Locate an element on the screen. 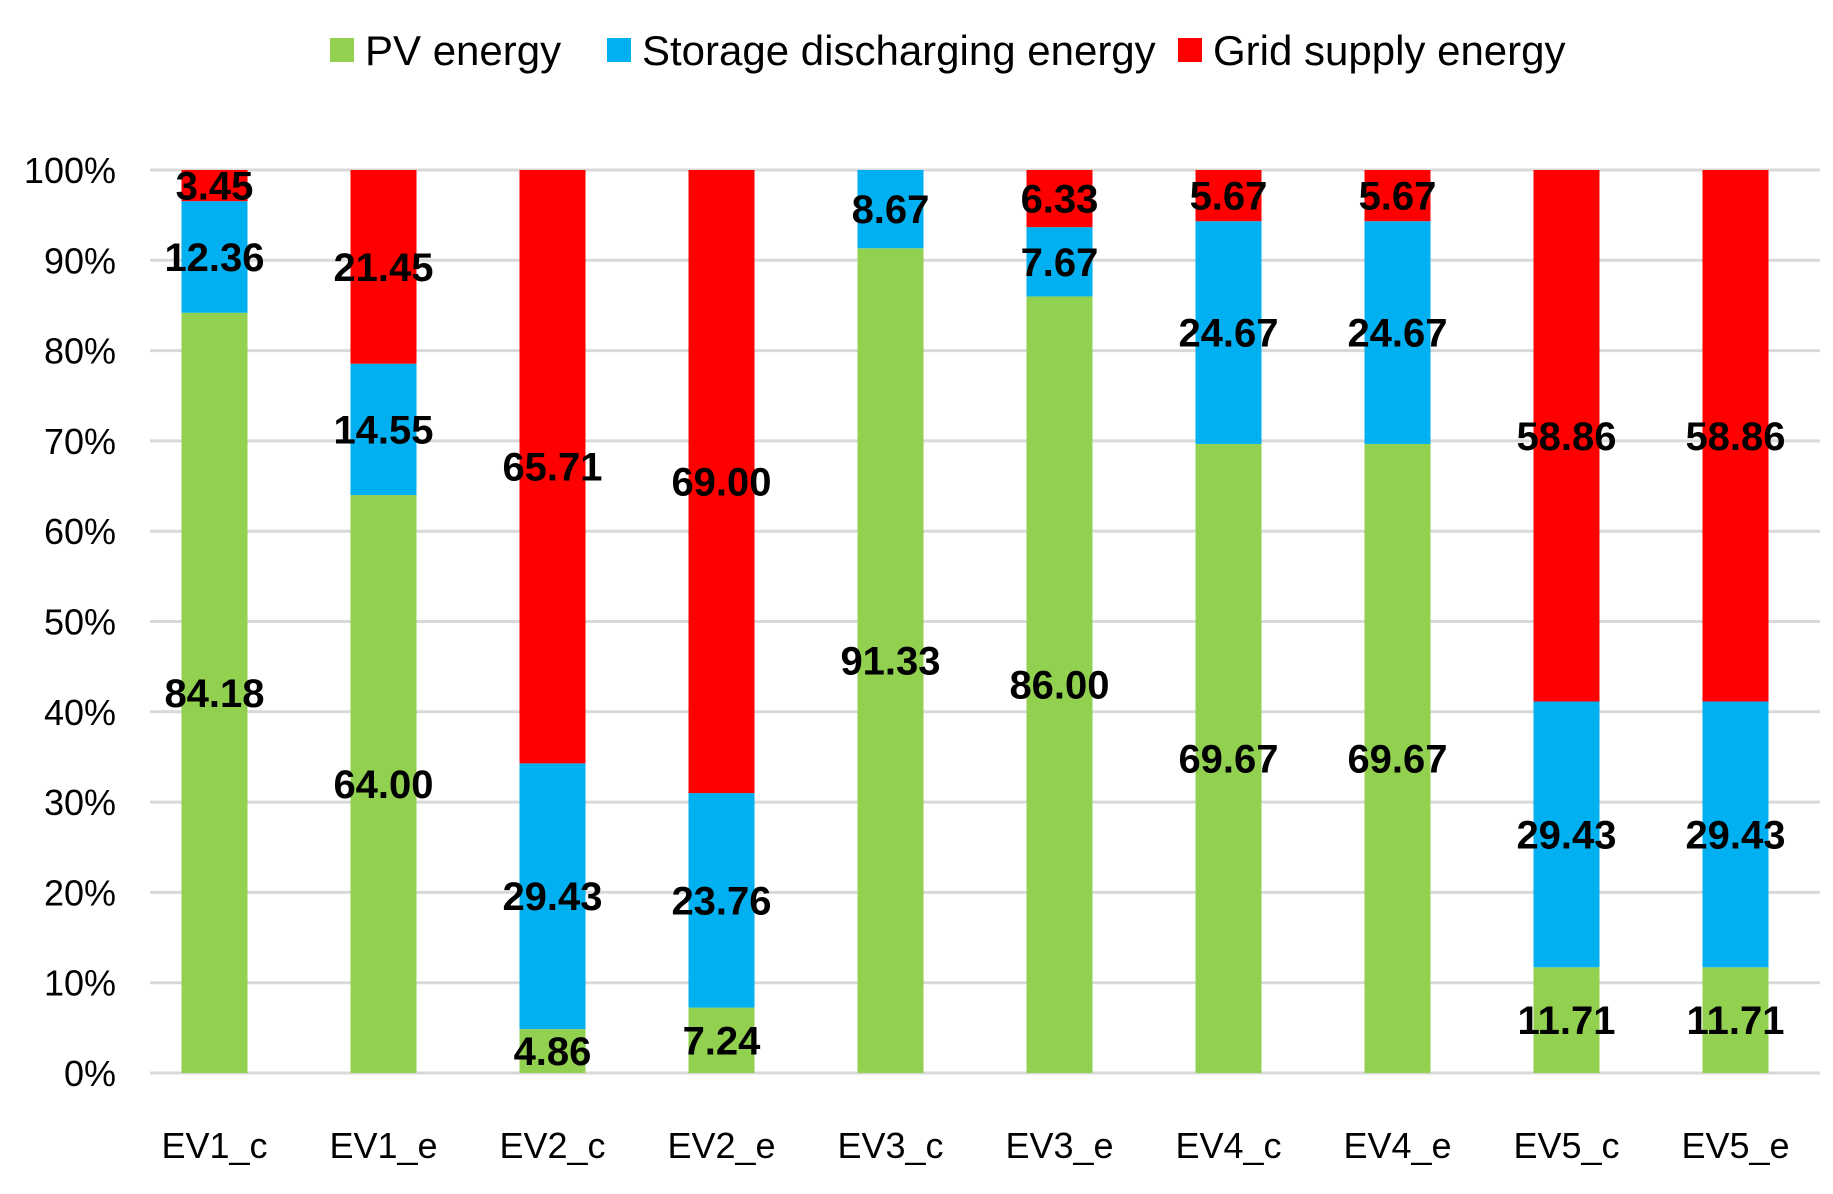 This screenshot has width=1833, height=1194. data-label: 65.71 is located at coordinates (552, 468).